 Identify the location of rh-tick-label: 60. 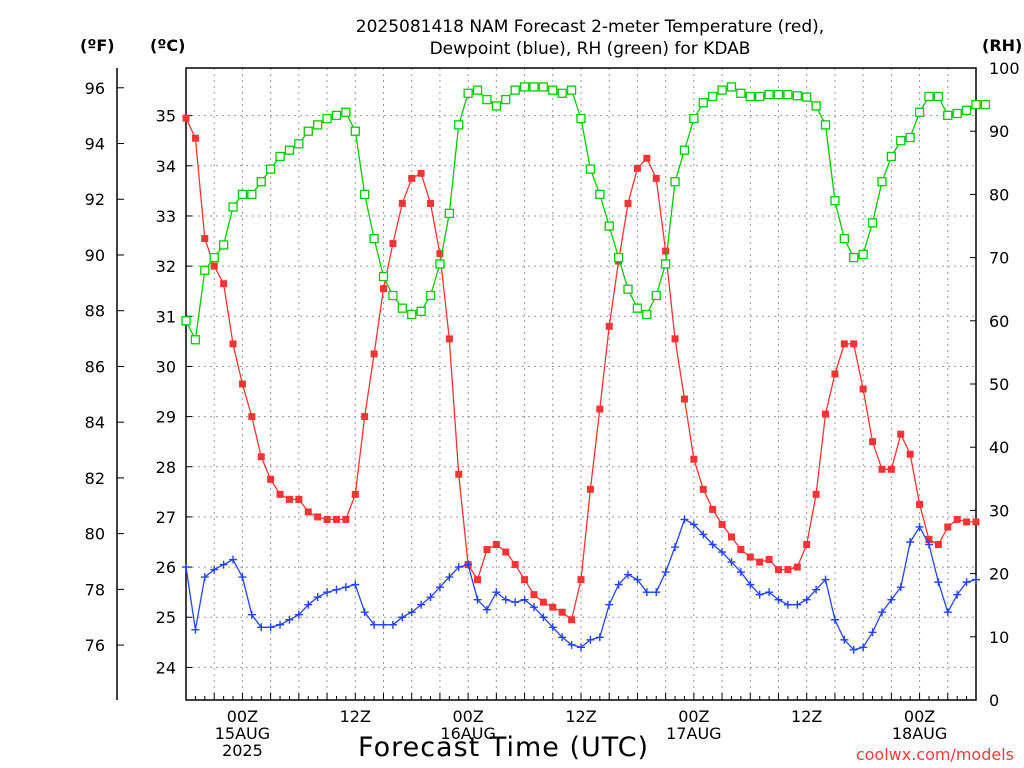
(999, 321).